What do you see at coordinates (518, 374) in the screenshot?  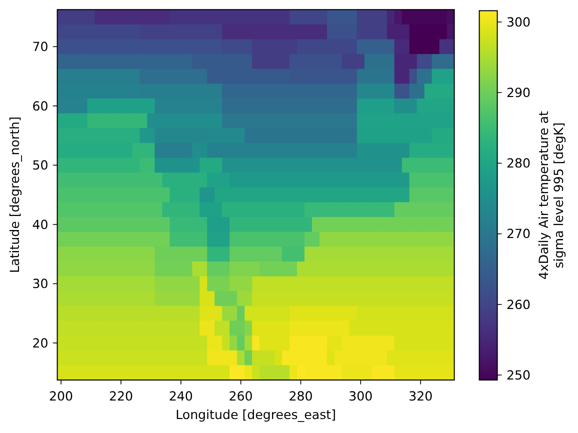 I see `color-bar-label: 250` at bounding box center [518, 374].